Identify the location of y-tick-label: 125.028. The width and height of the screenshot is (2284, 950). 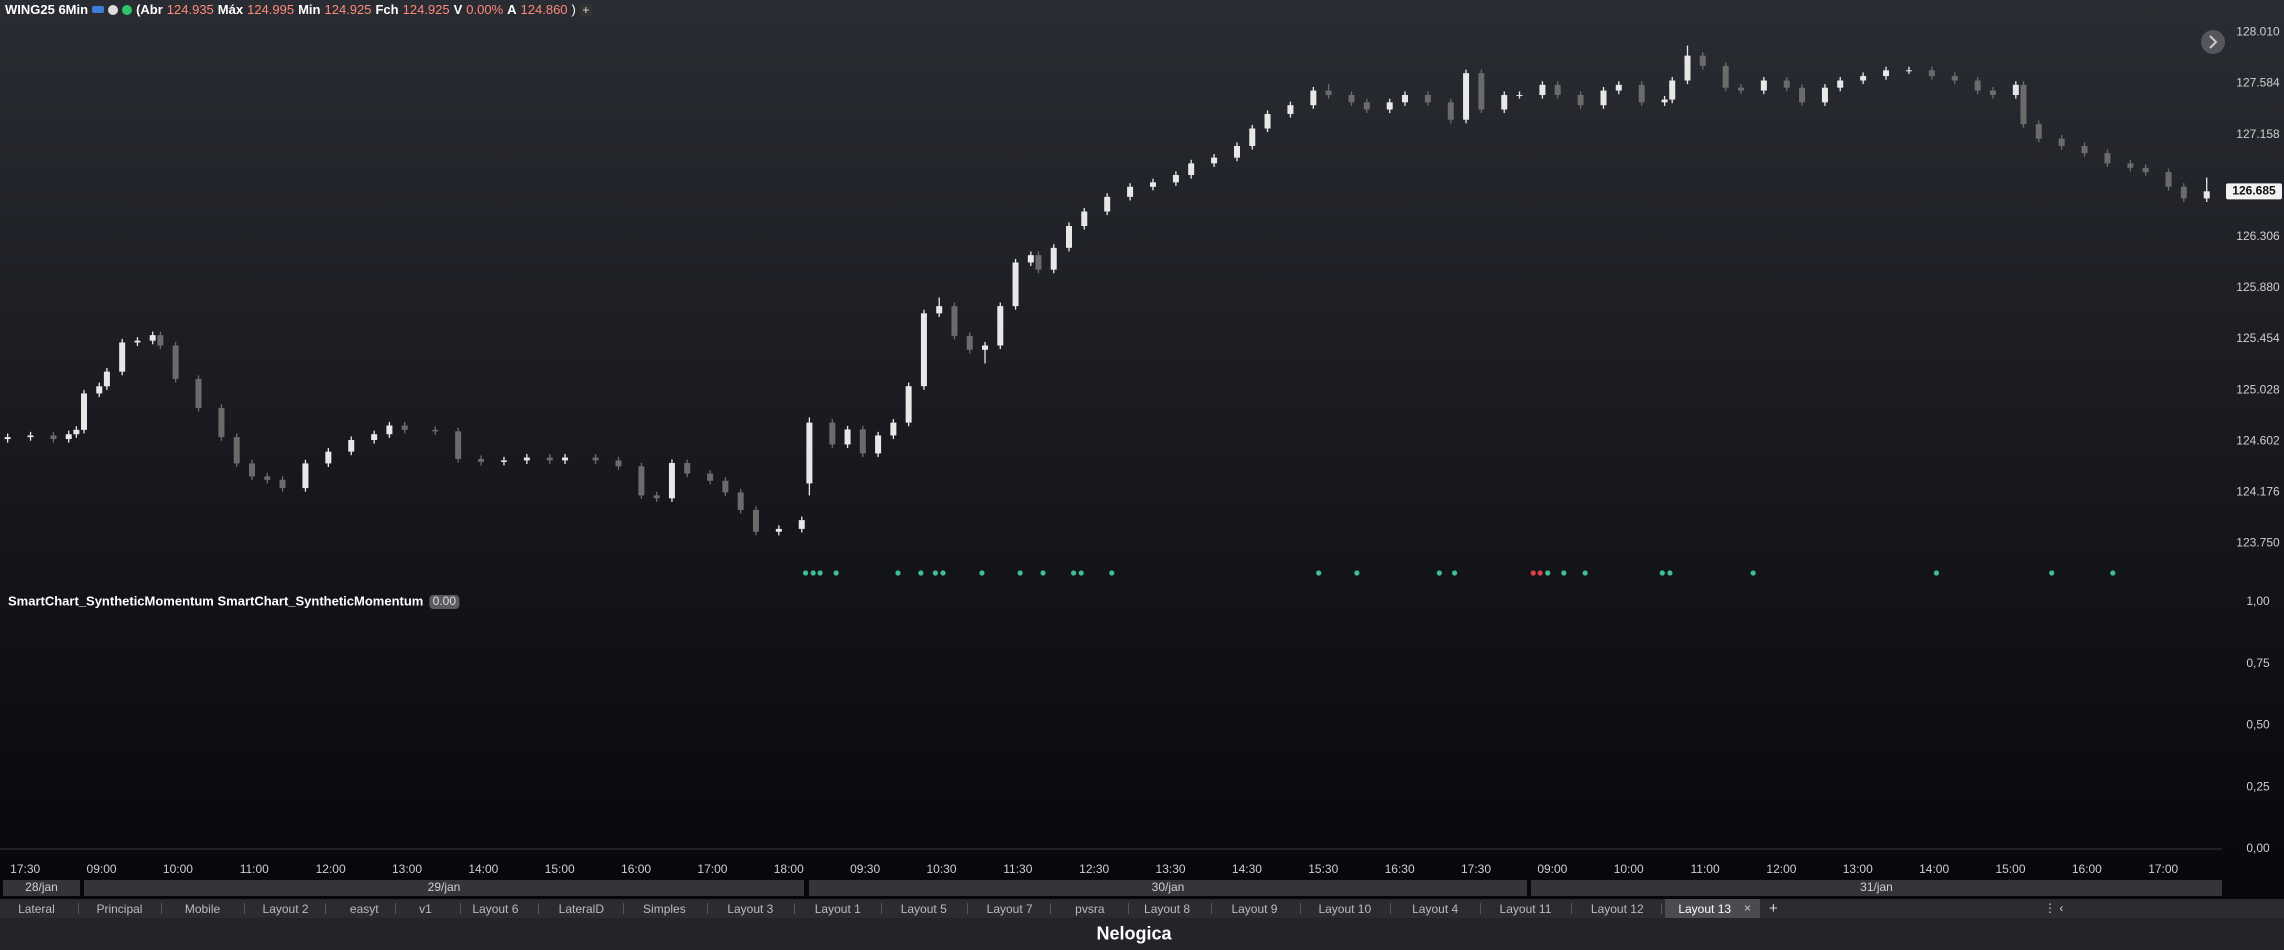
(2258, 389).